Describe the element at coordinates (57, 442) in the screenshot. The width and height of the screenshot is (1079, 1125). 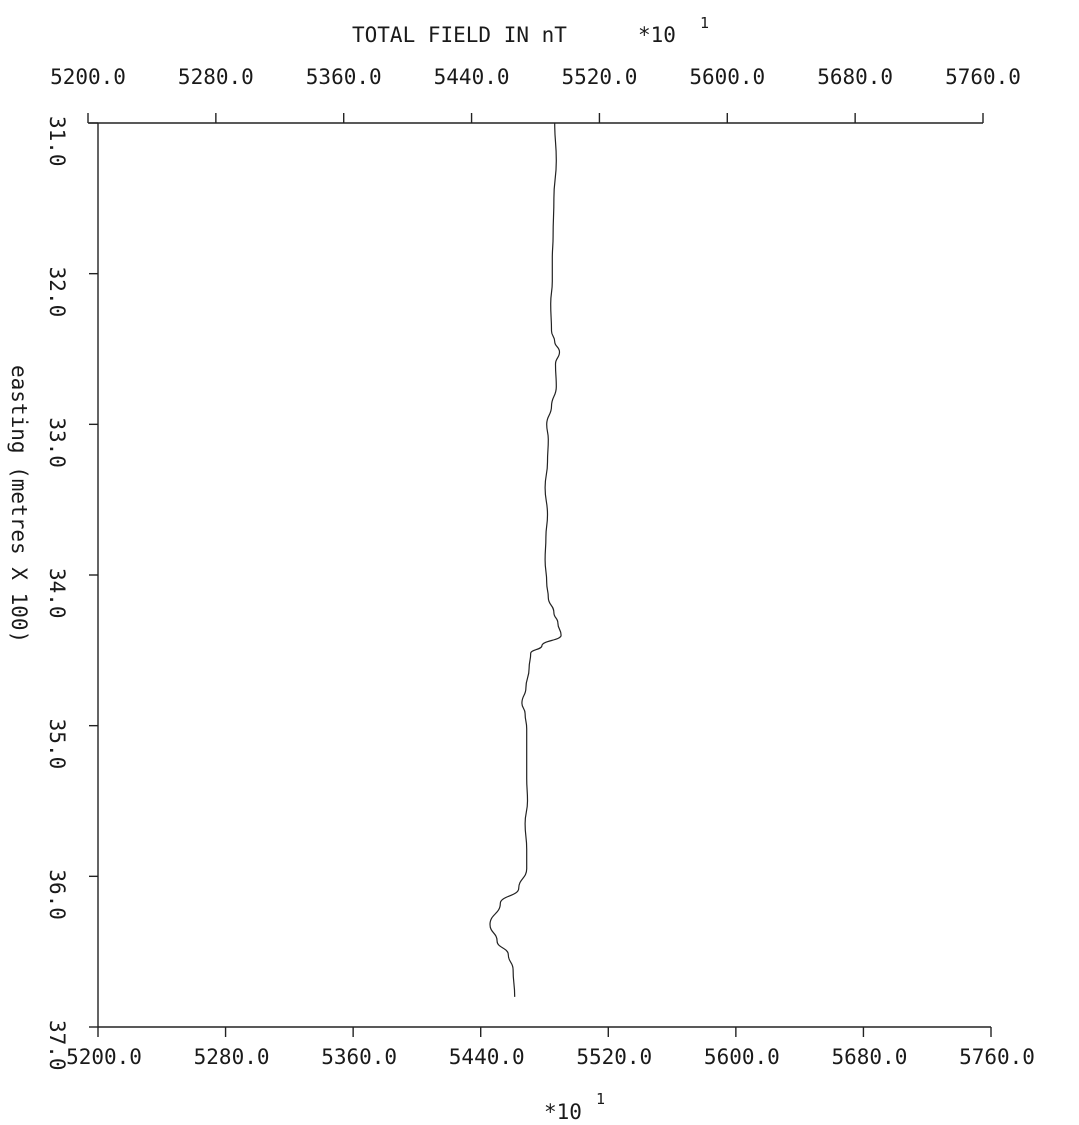
I see `y-tick-label: 33.0` at that location.